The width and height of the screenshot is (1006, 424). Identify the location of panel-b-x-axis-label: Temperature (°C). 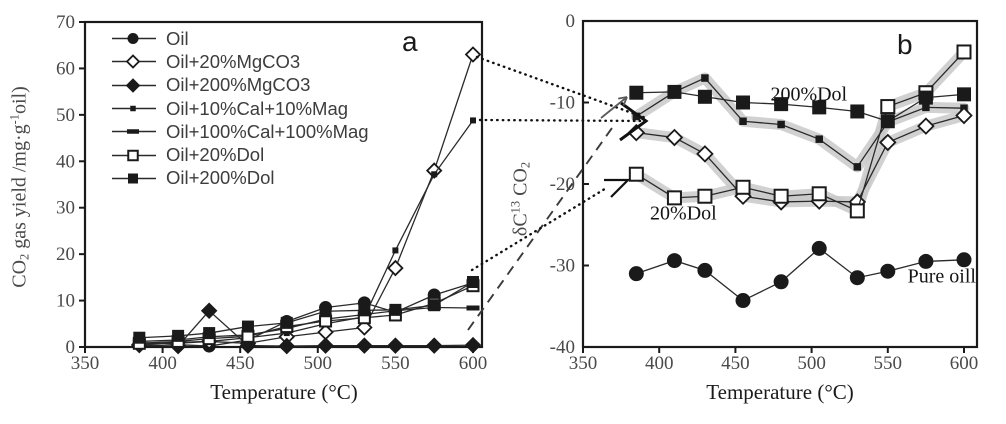
(780, 392).